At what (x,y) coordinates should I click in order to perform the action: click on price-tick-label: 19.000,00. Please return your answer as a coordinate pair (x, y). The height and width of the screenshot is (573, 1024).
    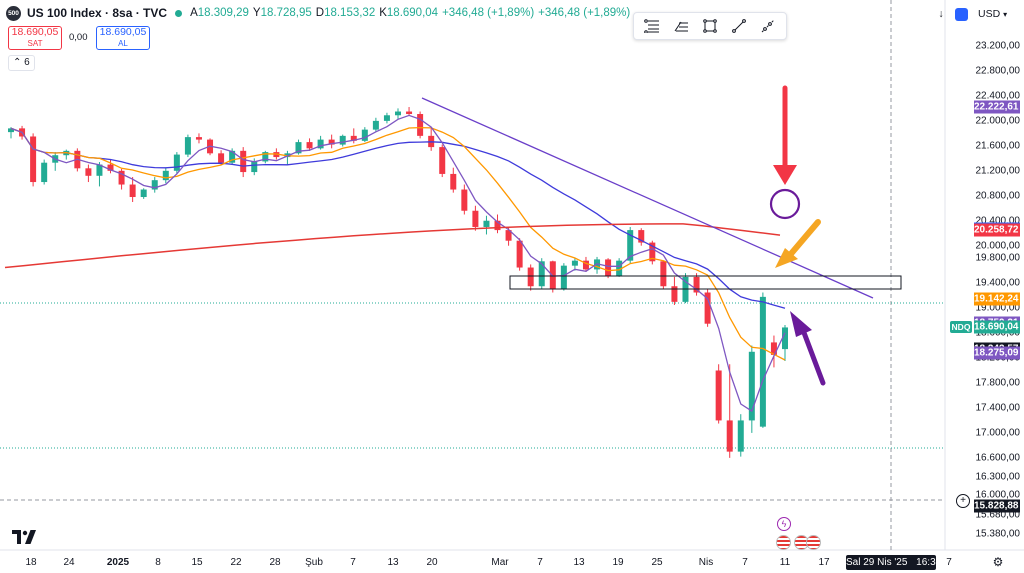
    Looking at the image, I should click on (998, 308).